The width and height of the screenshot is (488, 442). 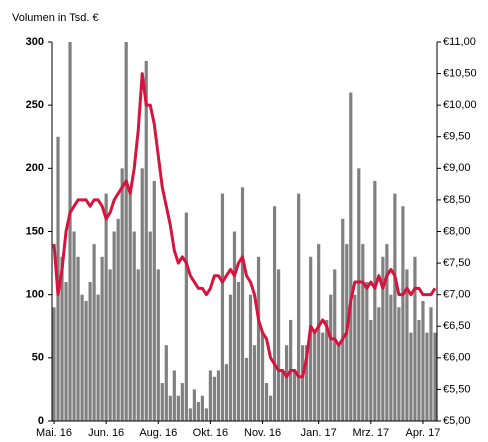 I want to click on y2-tick-label: €8,00, so click(x=457, y=231).